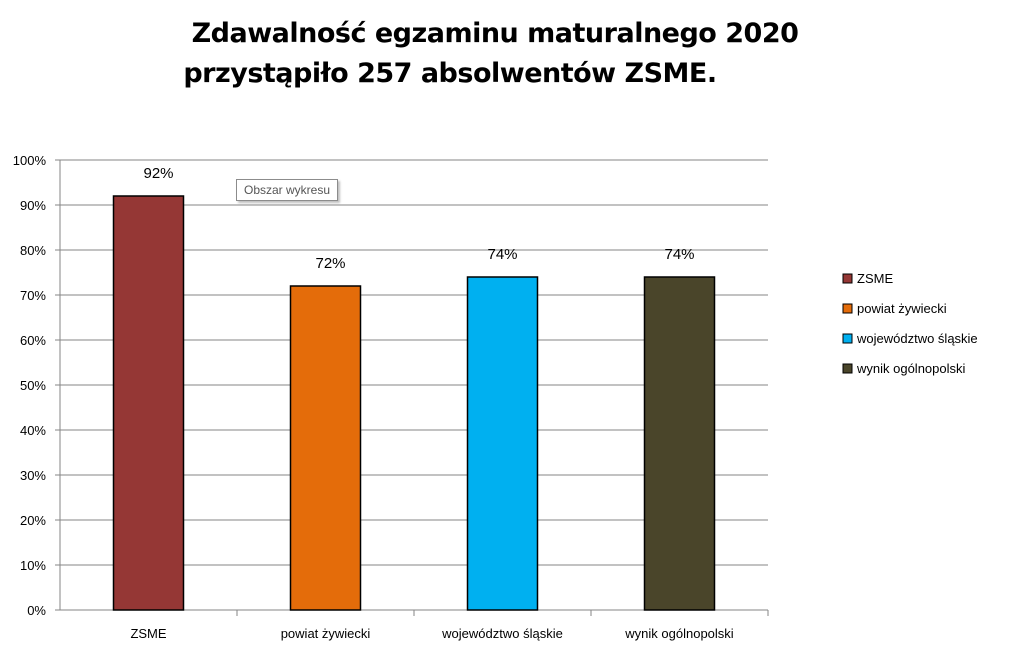 The height and width of the screenshot is (663, 1024). I want to click on y-tick-label: 0%, so click(36, 610).